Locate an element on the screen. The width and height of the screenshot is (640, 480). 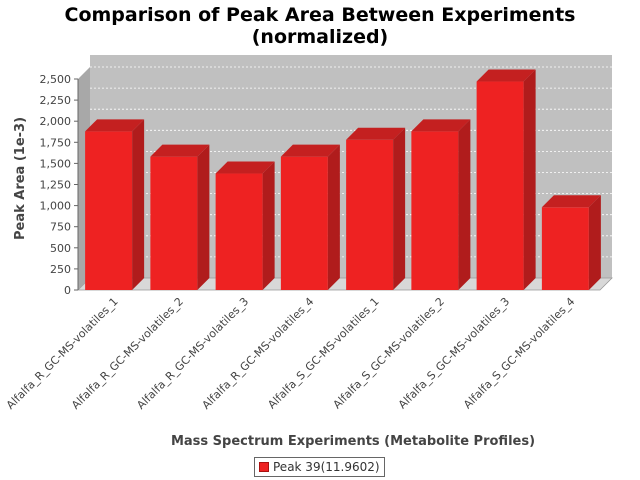
y-tick-label: 1,500 is located at coordinates (56, 163).